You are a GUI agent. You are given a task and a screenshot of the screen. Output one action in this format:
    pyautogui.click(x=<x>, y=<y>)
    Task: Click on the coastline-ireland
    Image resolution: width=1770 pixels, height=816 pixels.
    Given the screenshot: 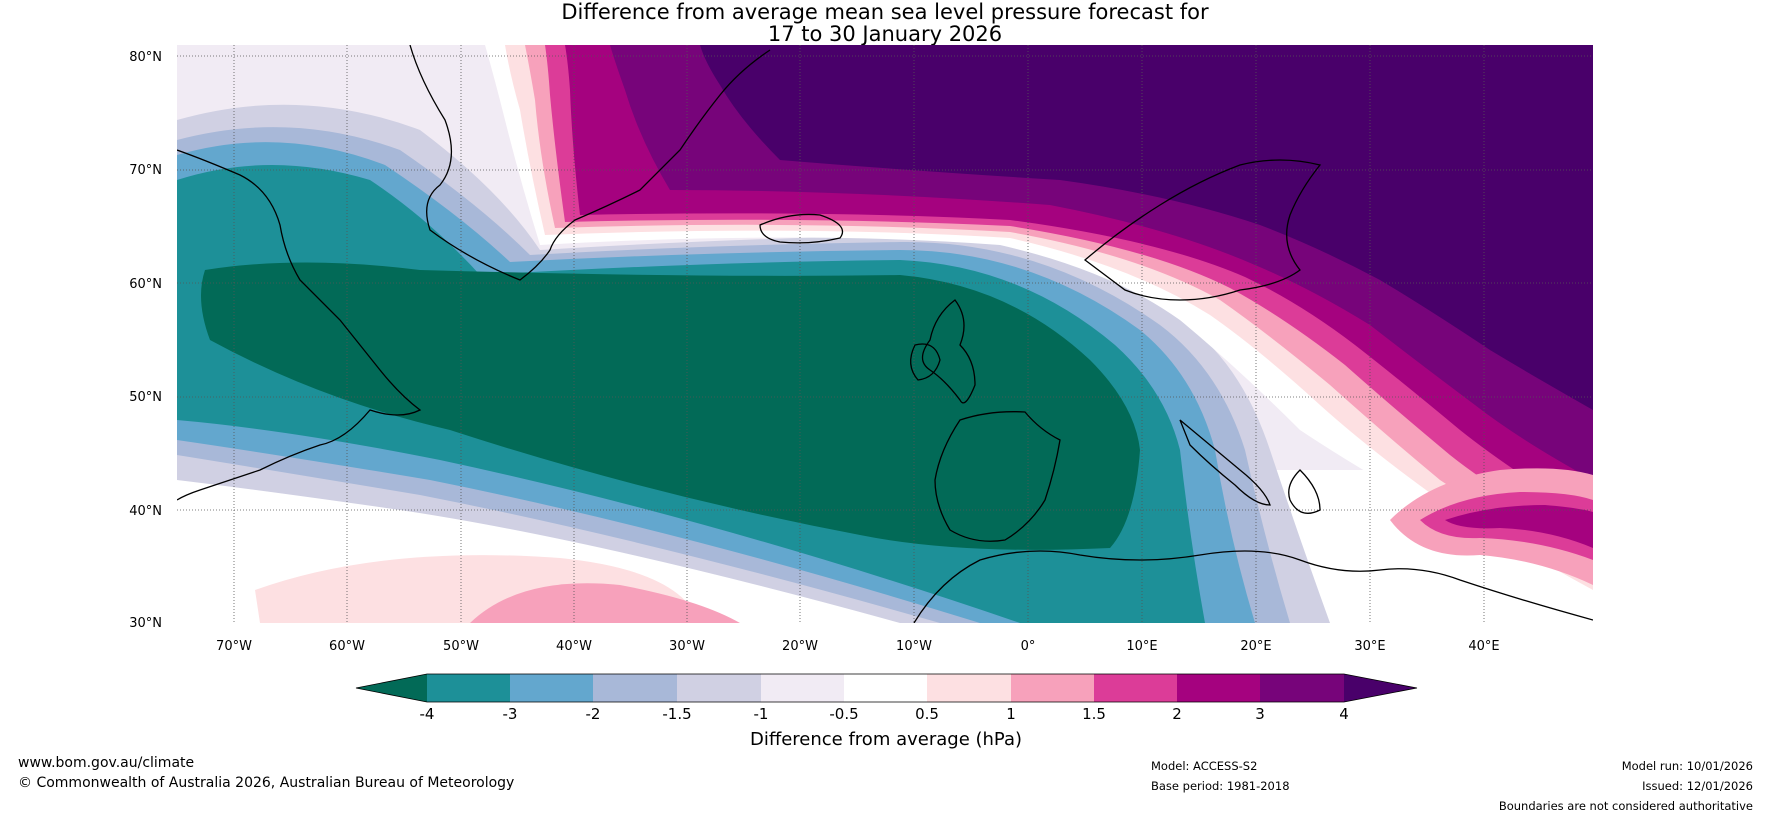 What is the action you would take?
    pyautogui.click(x=925, y=362)
    